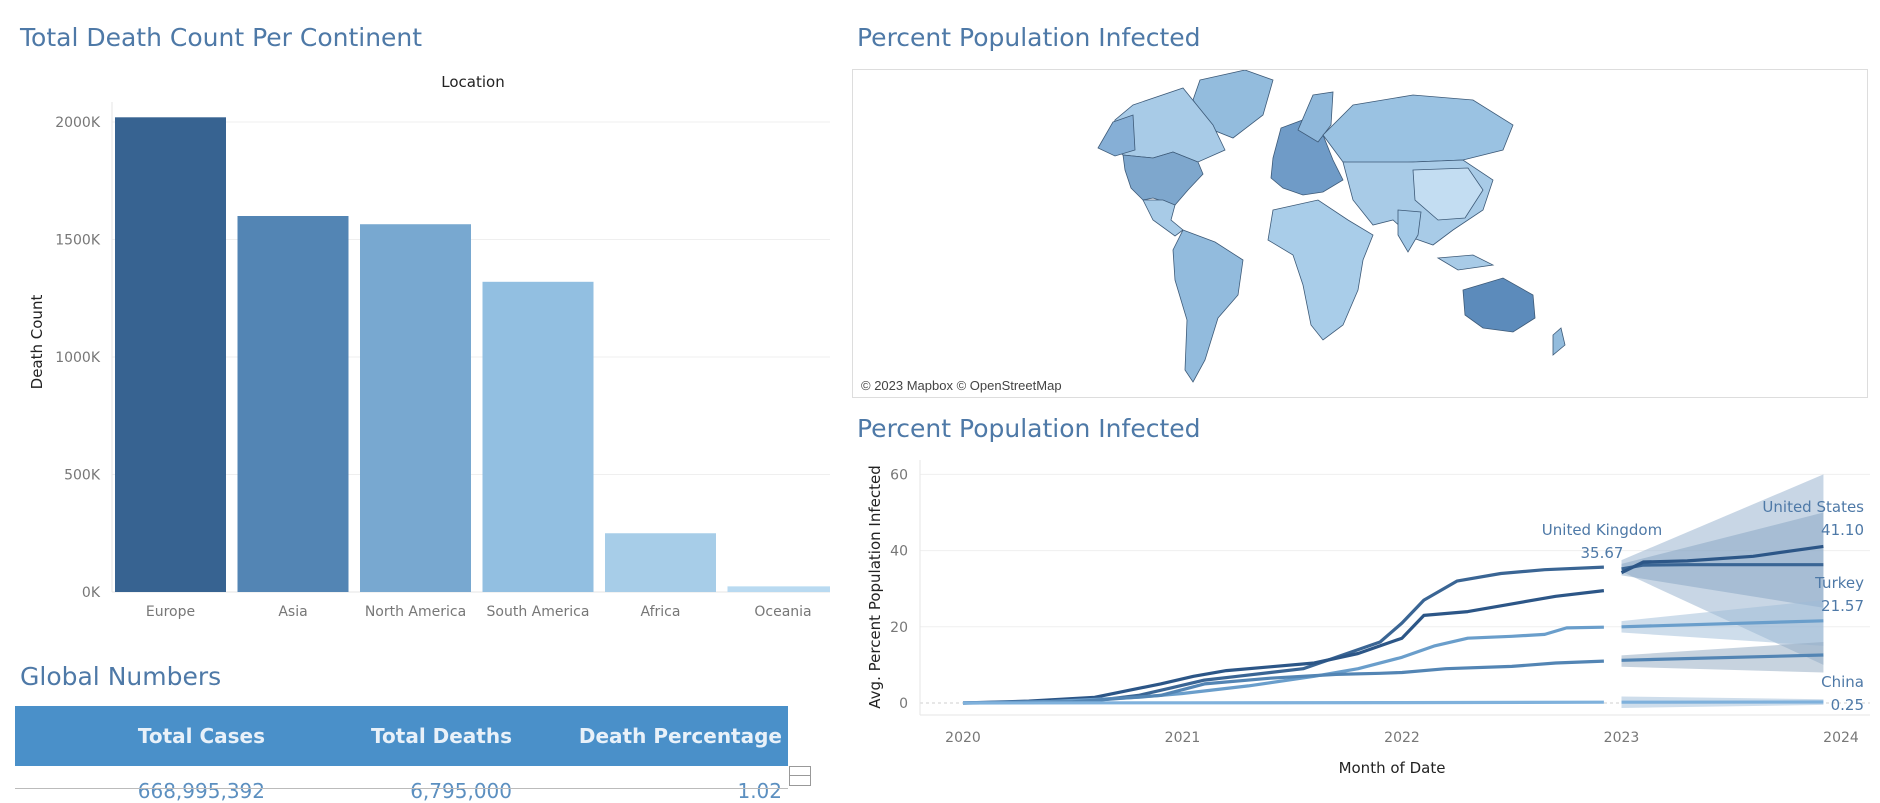 The image size is (1880, 803). What do you see at coordinates (1602, 553) in the screenshot?
I see `label-uk-value: 35.67` at bounding box center [1602, 553].